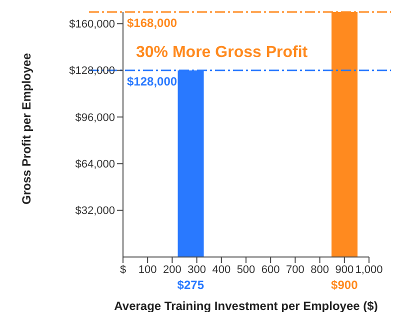 The width and height of the screenshot is (401, 320). Describe the element at coordinates (197, 270) in the screenshot. I see `x-tick-label: 300` at that location.